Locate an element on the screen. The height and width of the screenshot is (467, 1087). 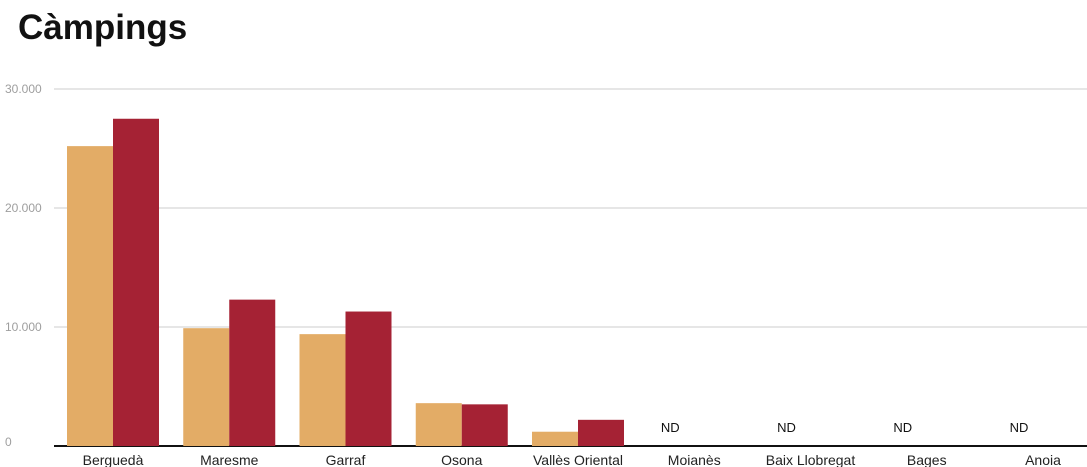
x-category-label: Baix Llobregat is located at coordinates (811, 459).